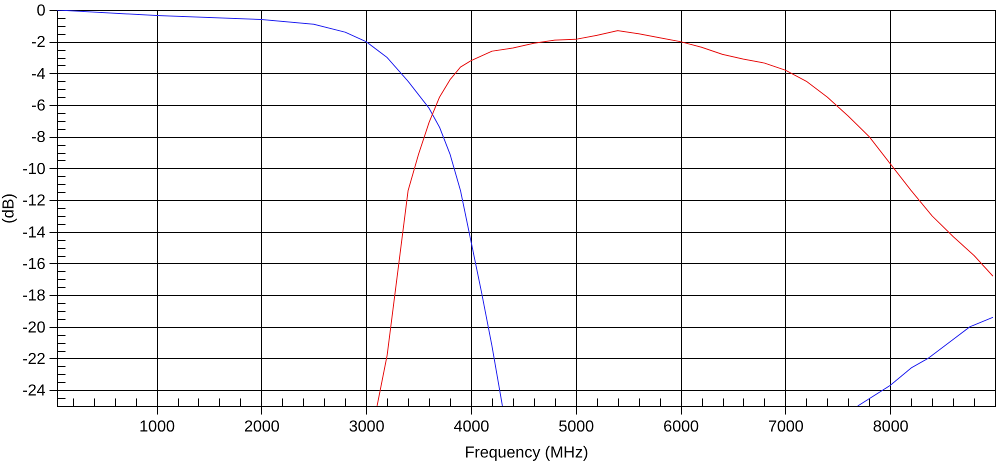 Image resolution: width=1000 pixels, height=472 pixels. What do you see at coordinates (890, 427) in the screenshot?
I see `x-tick-label: 8000` at bounding box center [890, 427].